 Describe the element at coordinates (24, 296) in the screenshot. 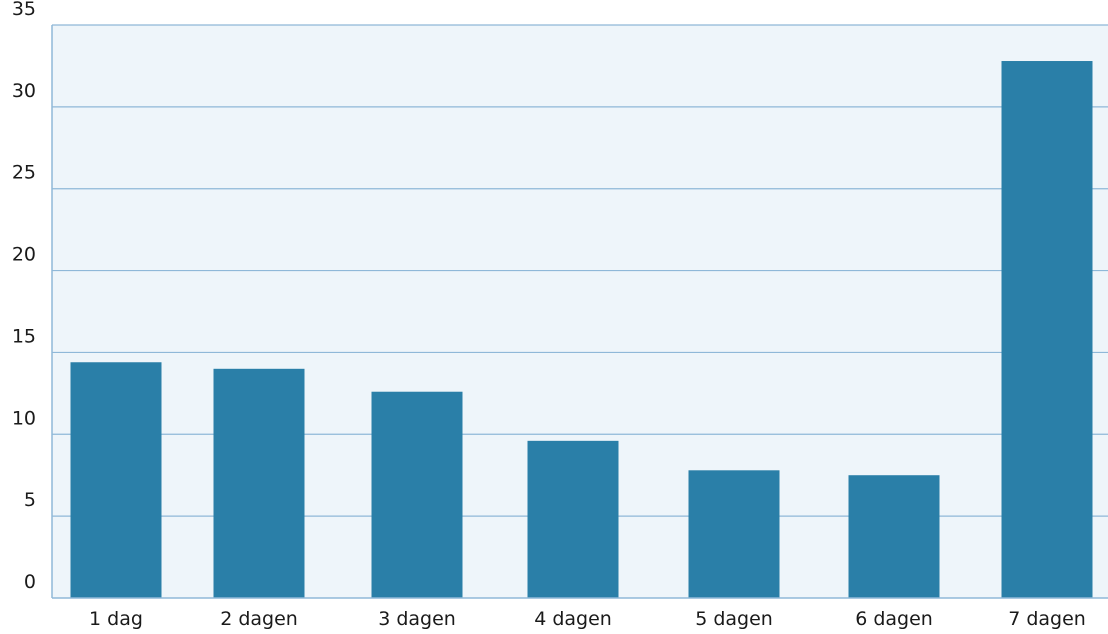

I see `y-tick-labels: 0 5 10 15 20 25 30 35` at that location.